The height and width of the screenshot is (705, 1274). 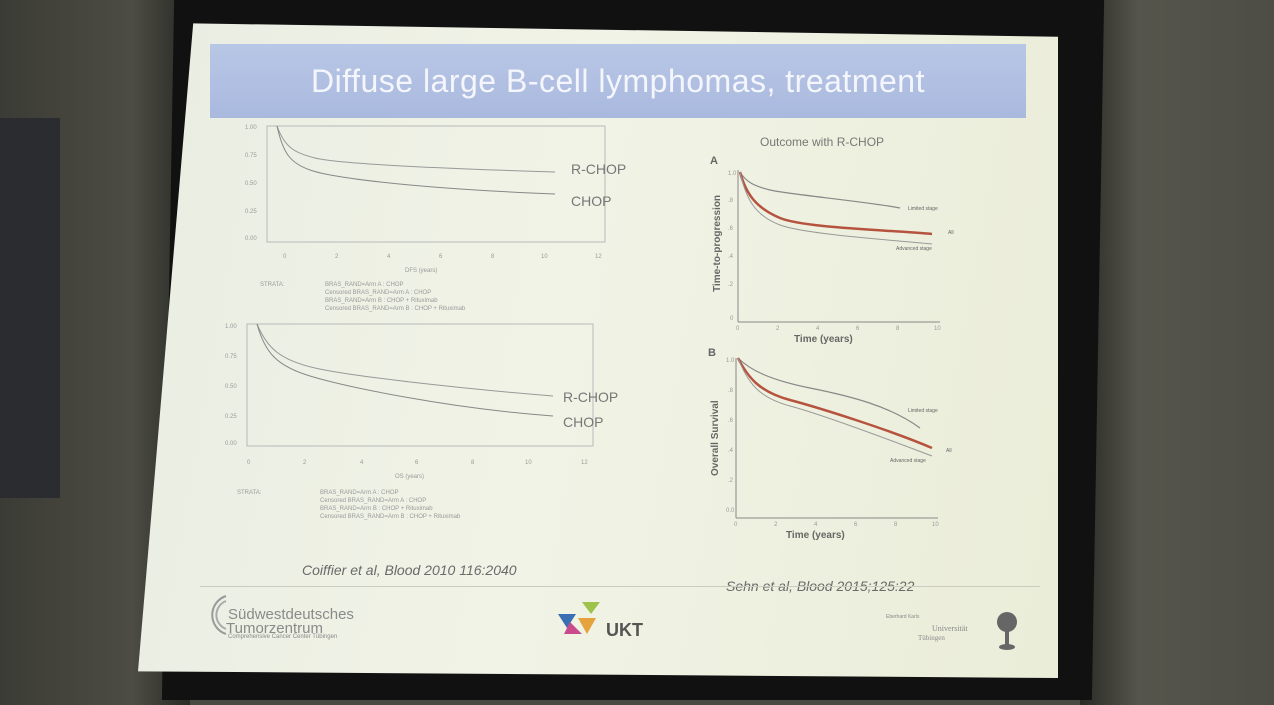 What do you see at coordinates (950, 628) in the screenshot?
I see `uni-name-line2: Universität` at bounding box center [950, 628].